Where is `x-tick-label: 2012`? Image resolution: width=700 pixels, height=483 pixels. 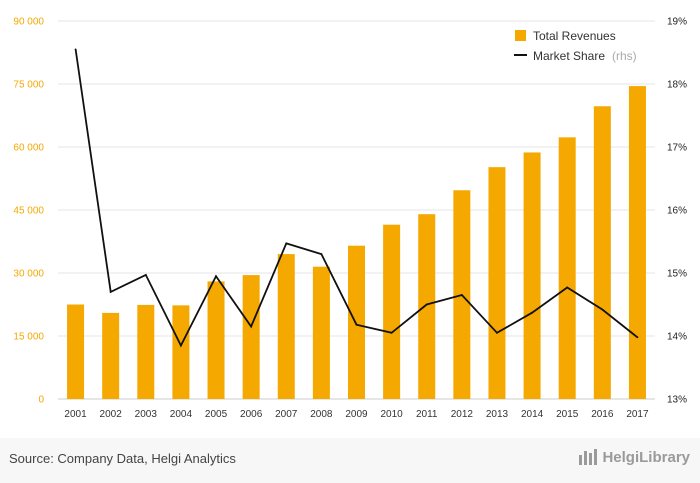
x-tick-label: 2012 is located at coordinates (462, 414).